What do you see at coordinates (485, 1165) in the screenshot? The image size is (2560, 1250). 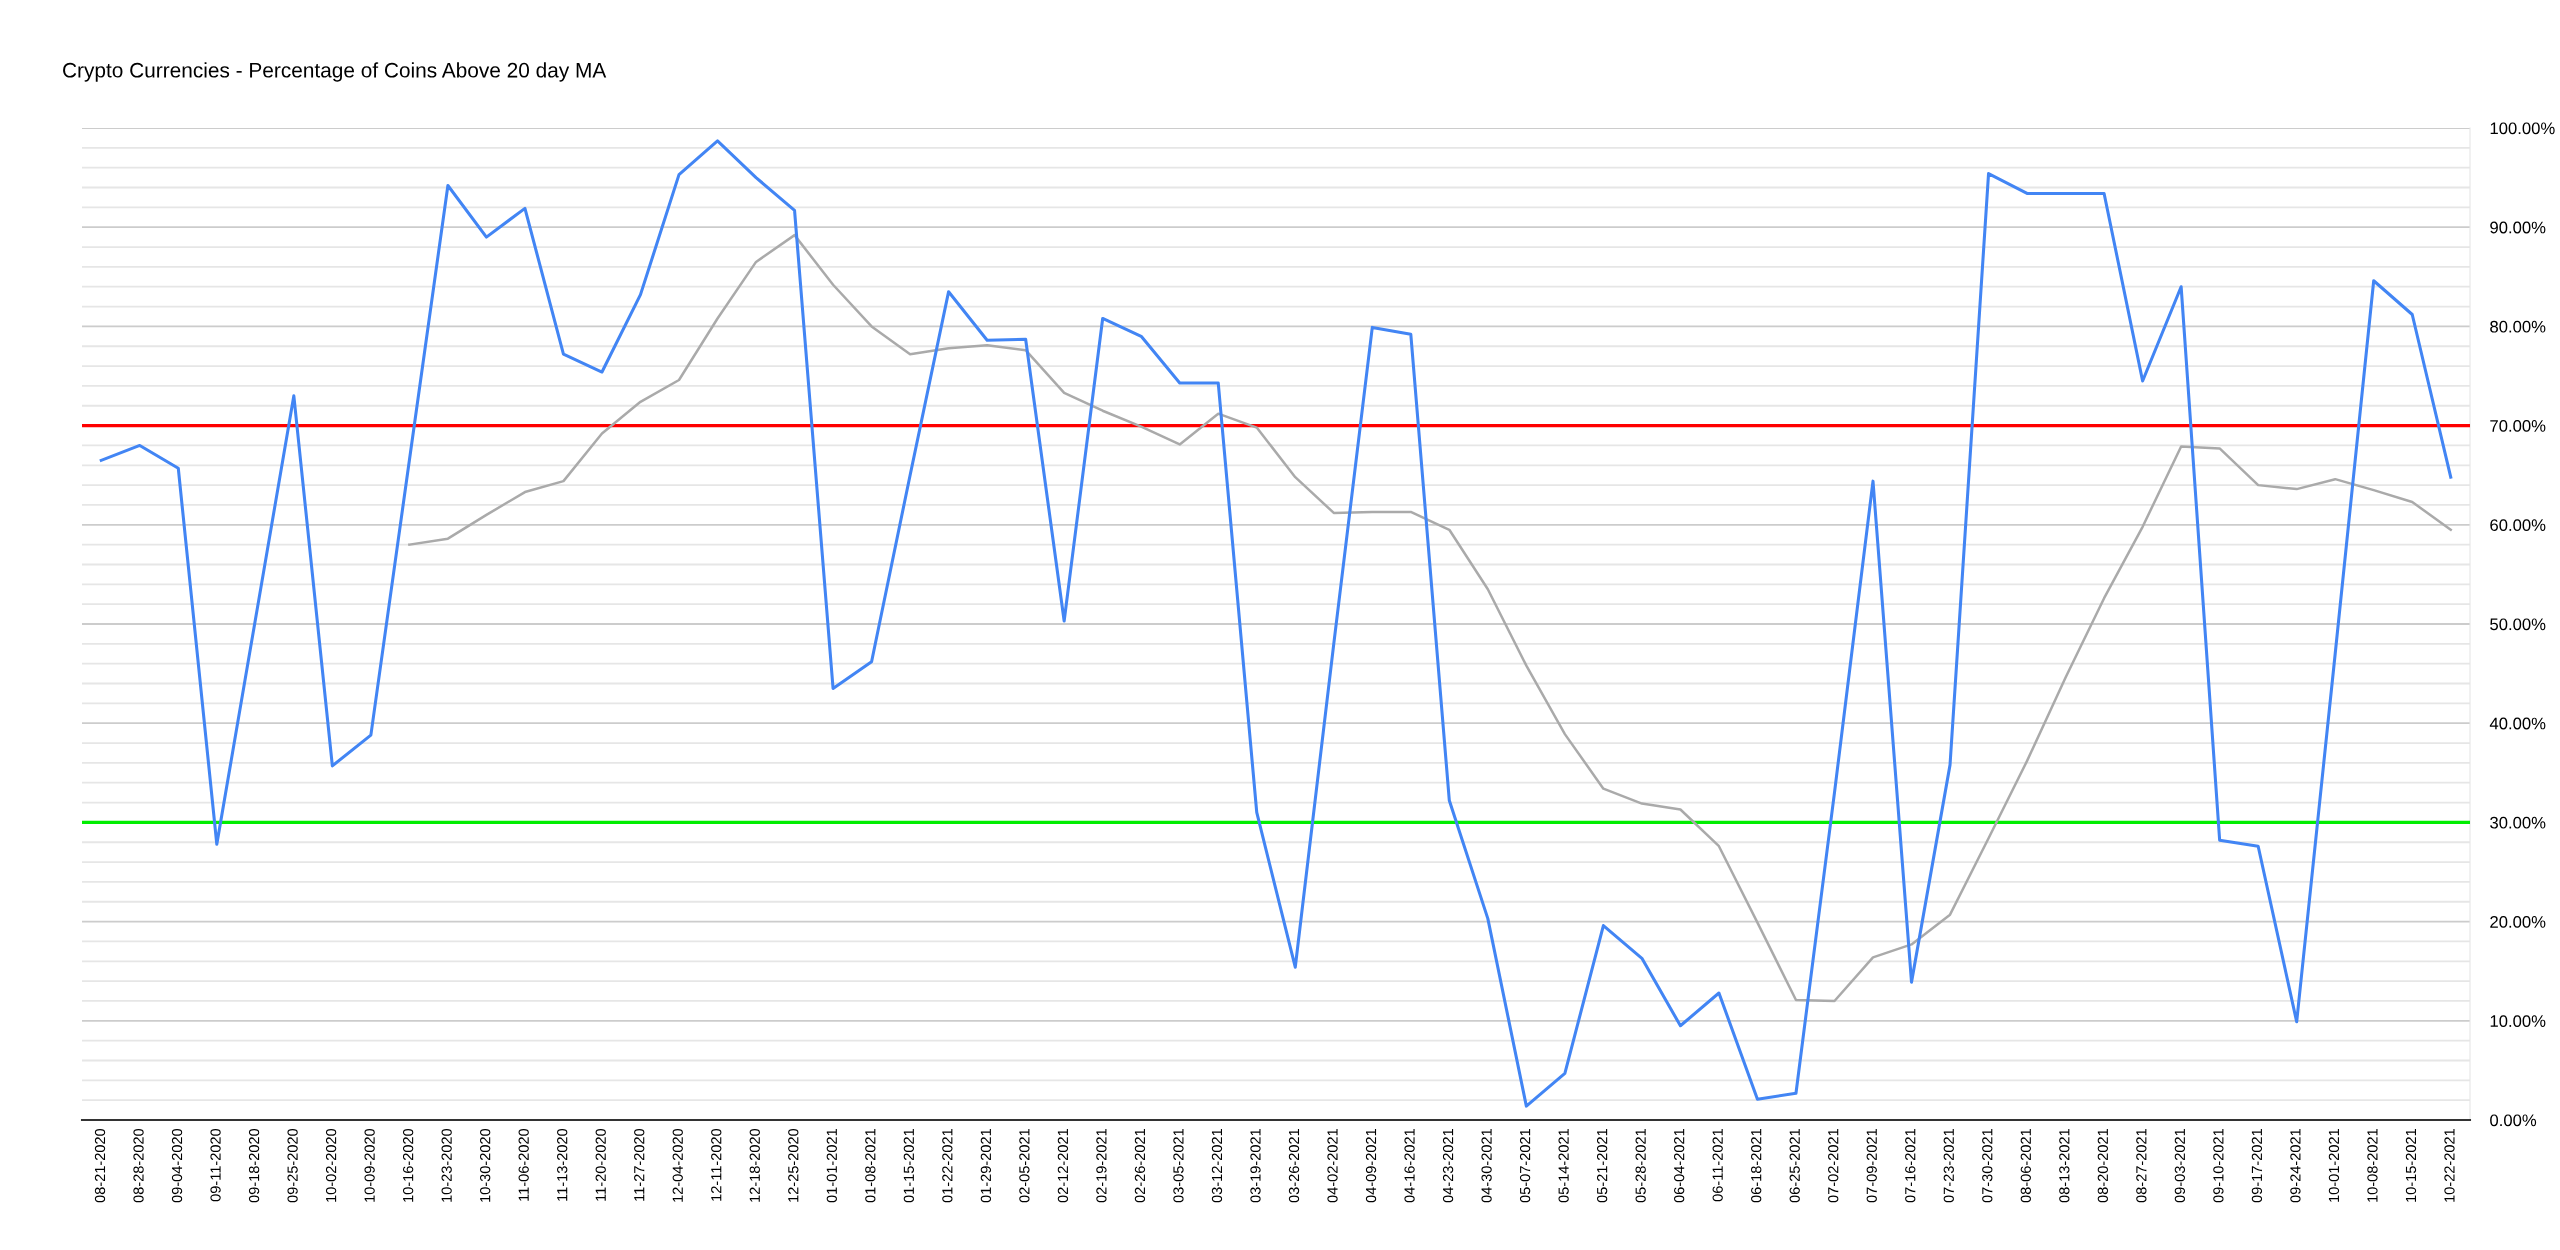 I see `x-tick-label: 10-30-2020` at bounding box center [485, 1165].